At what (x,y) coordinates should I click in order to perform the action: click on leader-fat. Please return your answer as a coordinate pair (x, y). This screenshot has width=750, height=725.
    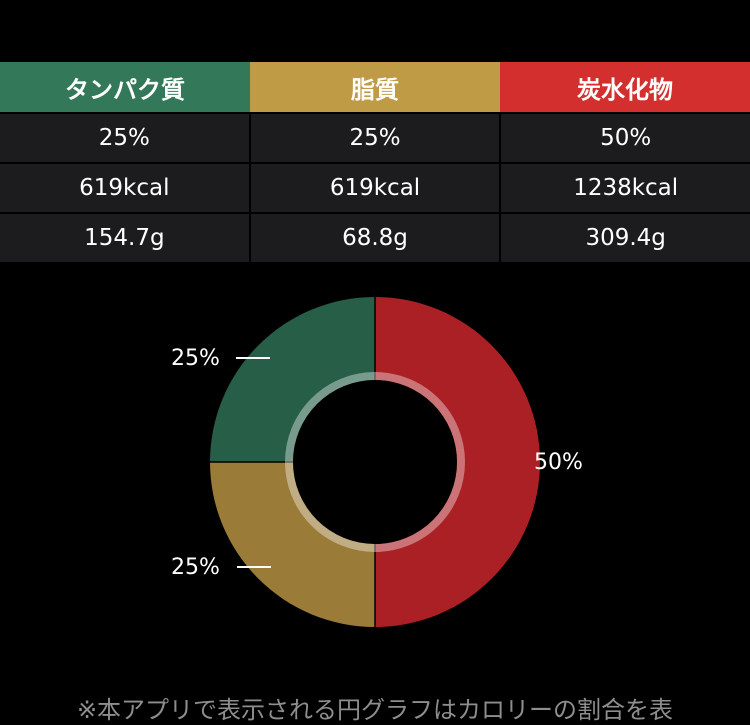
    Looking at the image, I should click on (254, 567).